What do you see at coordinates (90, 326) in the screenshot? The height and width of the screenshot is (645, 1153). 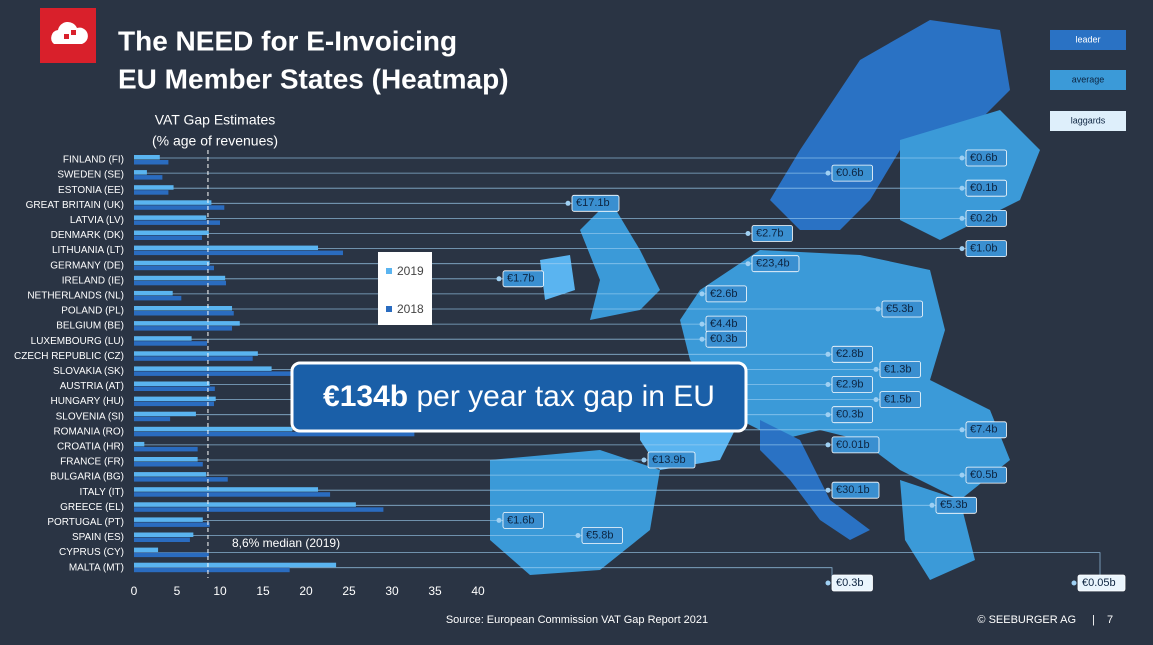 I see `category-label: BELGIUM (BE)` at bounding box center [90, 326].